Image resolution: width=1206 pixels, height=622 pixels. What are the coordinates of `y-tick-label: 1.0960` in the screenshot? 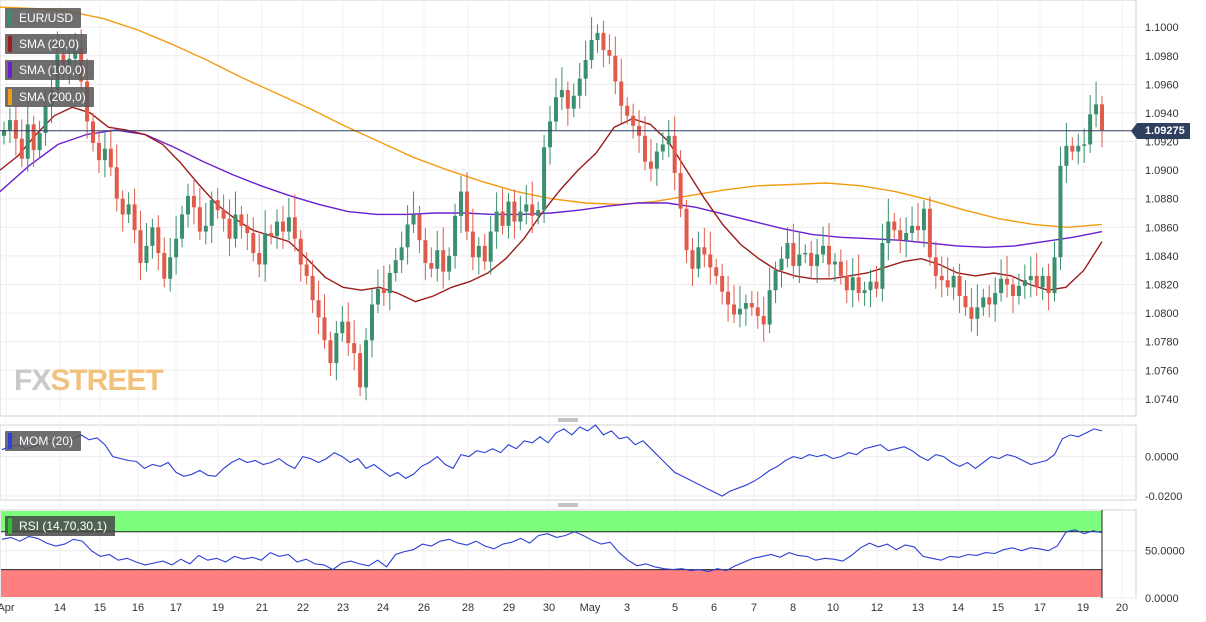 It's located at (1162, 85).